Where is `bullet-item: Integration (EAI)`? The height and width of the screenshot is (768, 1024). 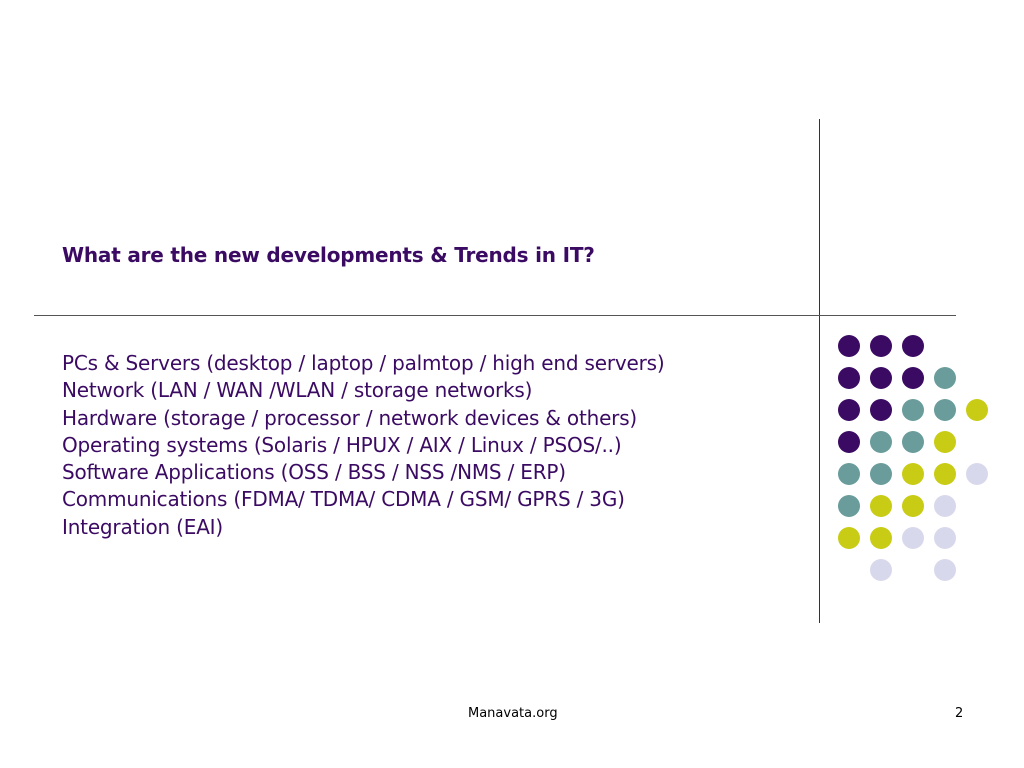 bullet-item: Integration (EAI) is located at coordinates (142, 526).